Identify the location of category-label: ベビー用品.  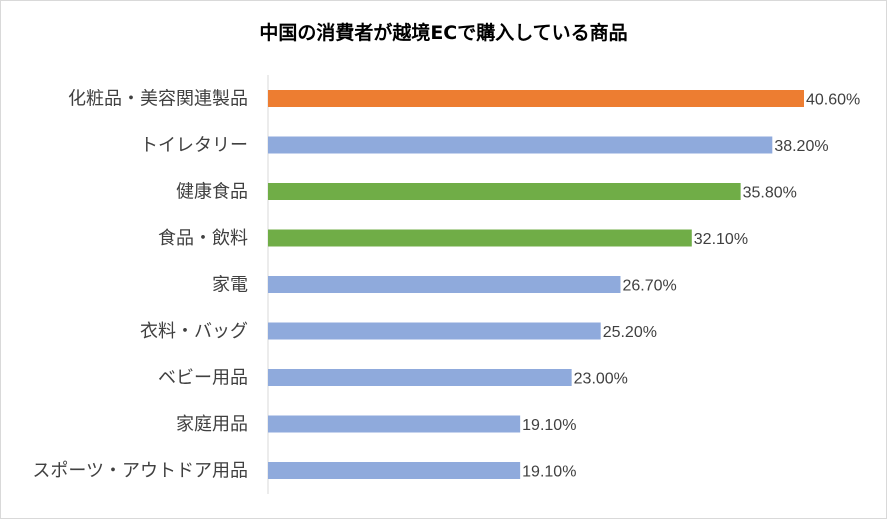
(203, 378).